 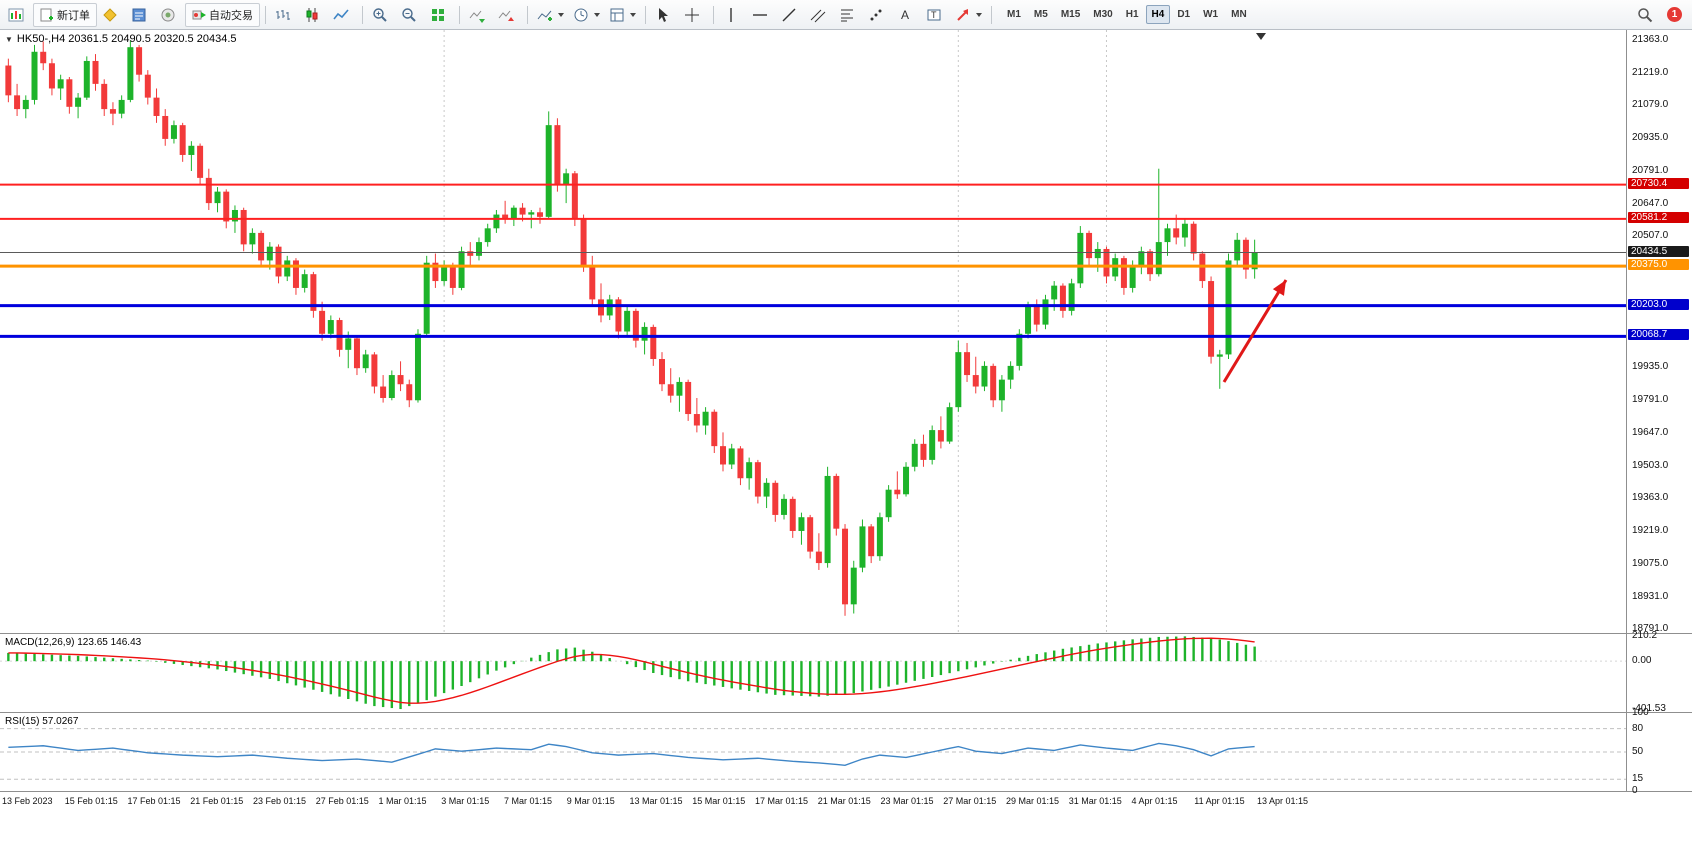 What do you see at coordinates (440, 15) in the screenshot?
I see `tile-windows-button` at bounding box center [440, 15].